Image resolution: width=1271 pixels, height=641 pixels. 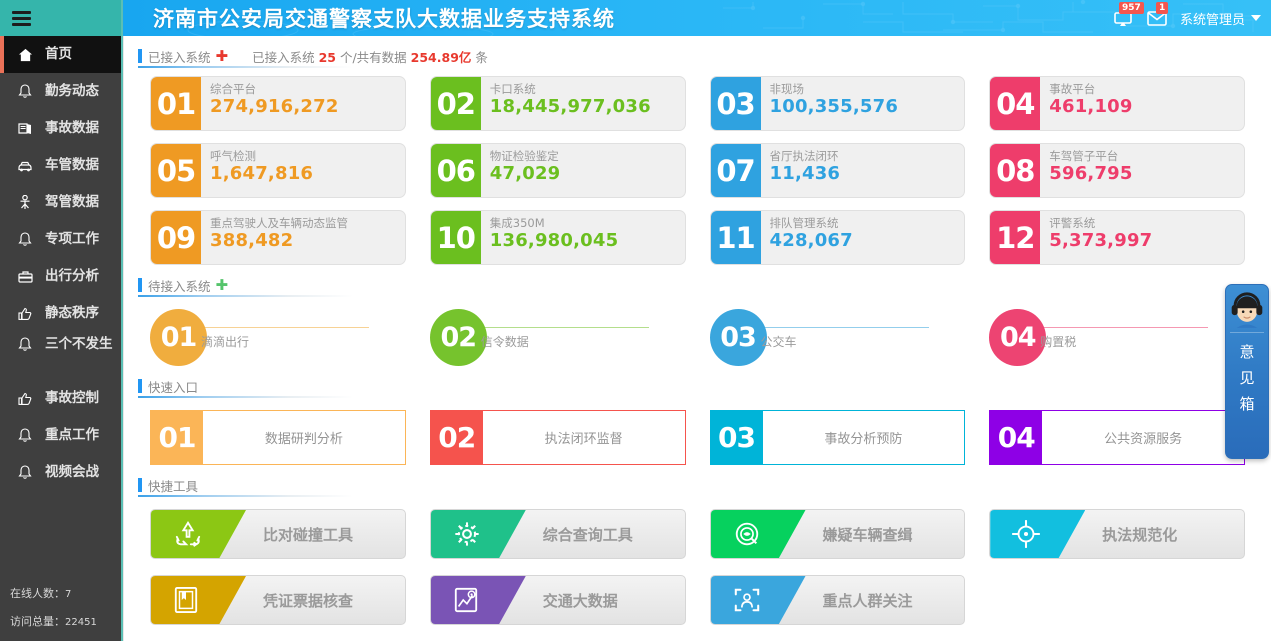 I want to click on stat-card-index: 07, so click(x=735, y=170).